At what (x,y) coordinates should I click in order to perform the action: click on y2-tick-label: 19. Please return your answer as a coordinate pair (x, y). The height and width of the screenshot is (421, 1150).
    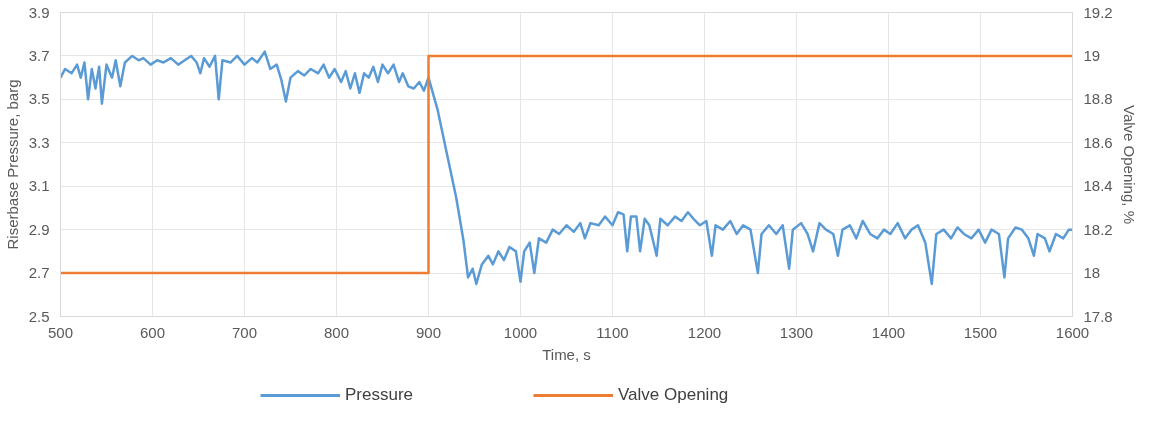
    Looking at the image, I should click on (1092, 55).